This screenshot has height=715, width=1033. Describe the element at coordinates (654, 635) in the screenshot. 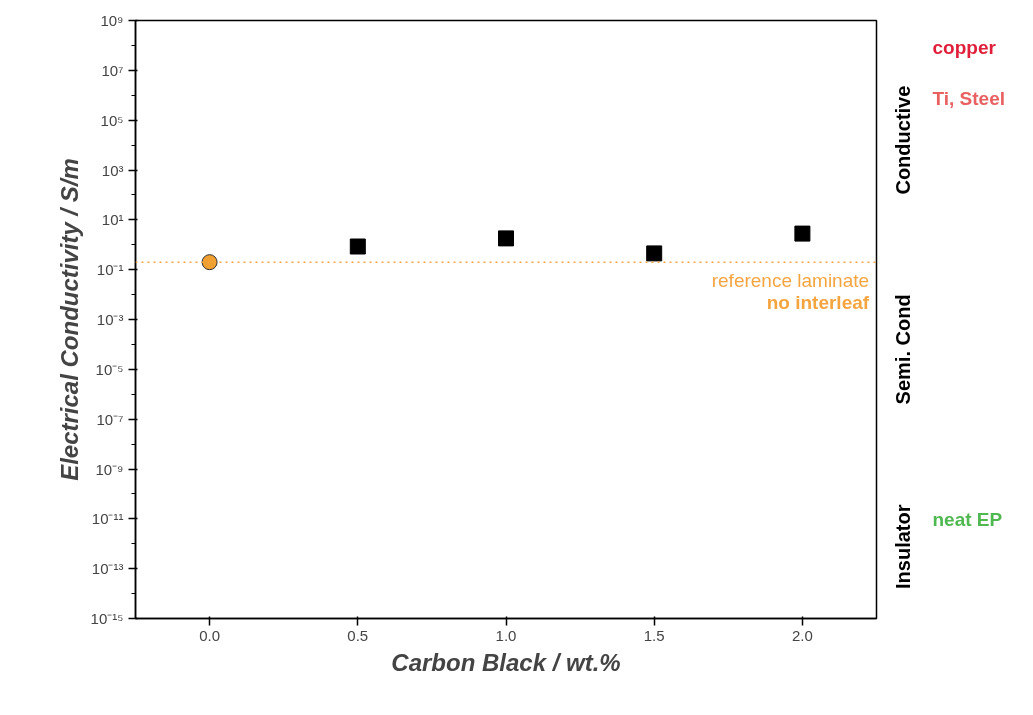

I see `x-tick-label: 1.5` at that location.